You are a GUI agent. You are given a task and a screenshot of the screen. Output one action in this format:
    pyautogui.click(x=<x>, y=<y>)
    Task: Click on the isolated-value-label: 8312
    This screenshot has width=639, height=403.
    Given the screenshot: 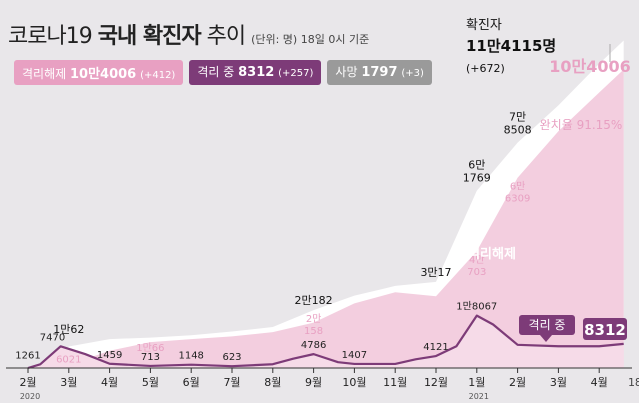 What is the action you would take?
    pyautogui.click(x=605, y=330)
    